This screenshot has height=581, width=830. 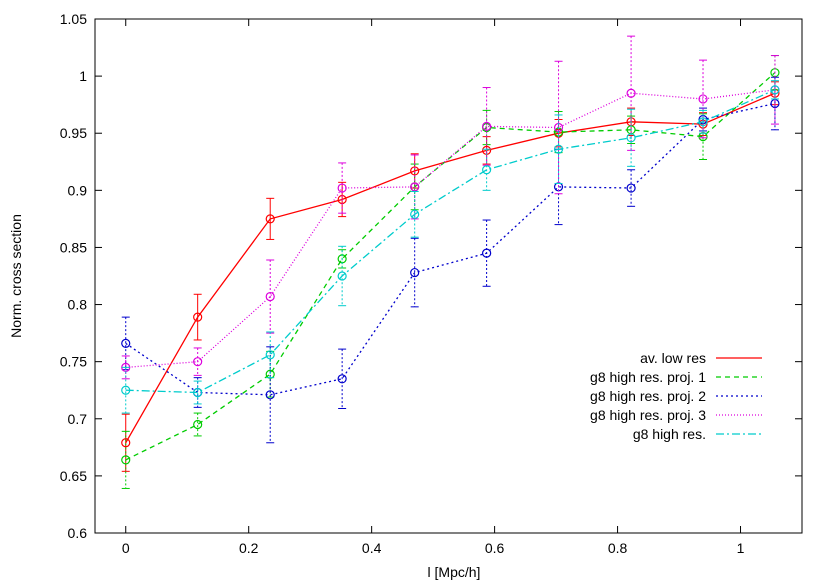 What do you see at coordinates (73, 133) in the screenshot?
I see `y-tick-label: 0.95` at bounding box center [73, 133].